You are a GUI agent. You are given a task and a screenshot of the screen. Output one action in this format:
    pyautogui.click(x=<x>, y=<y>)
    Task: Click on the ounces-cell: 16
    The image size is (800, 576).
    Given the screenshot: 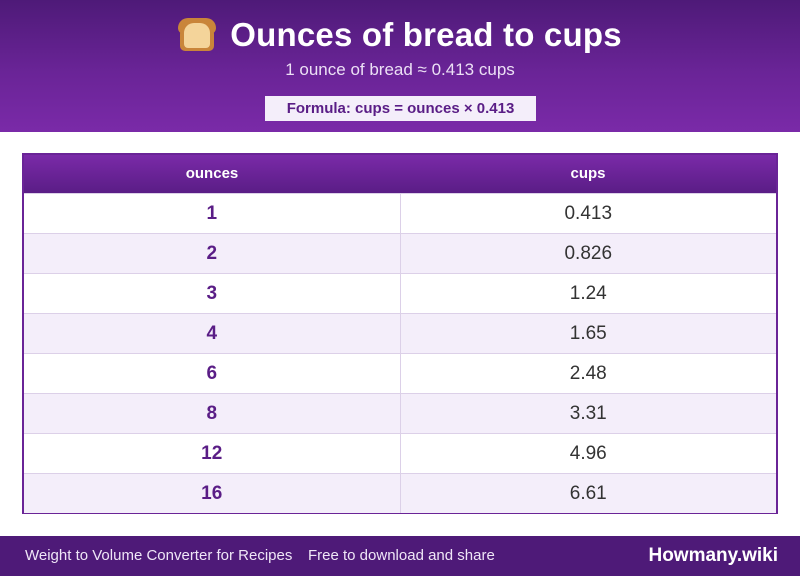 What is the action you would take?
    pyautogui.click(x=212, y=493)
    